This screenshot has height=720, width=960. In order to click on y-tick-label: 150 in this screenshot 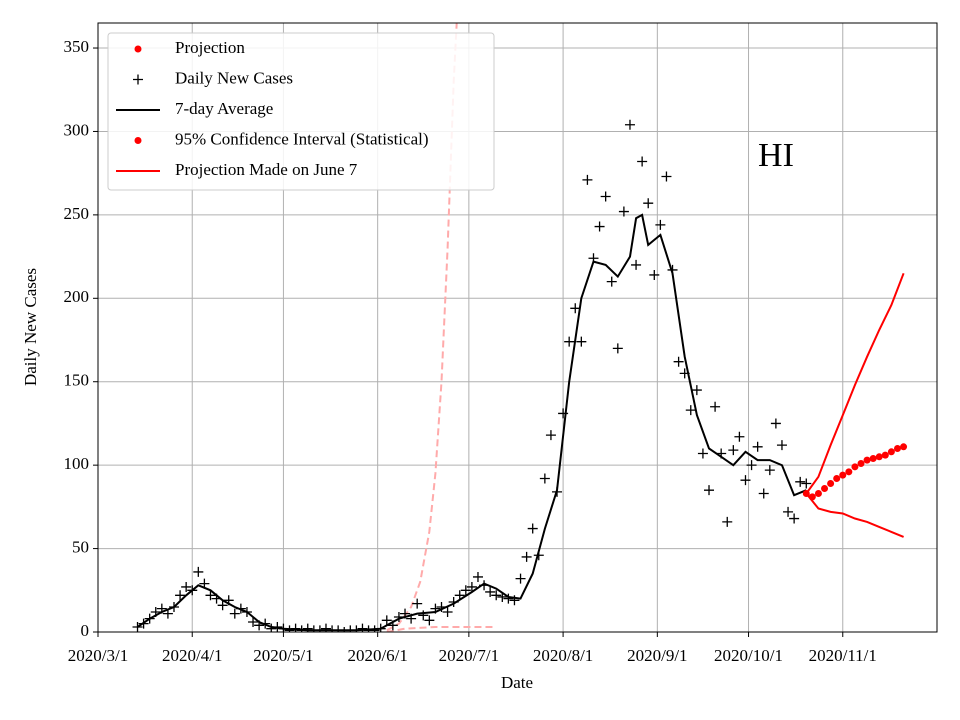, I will do `click(77, 380)`.